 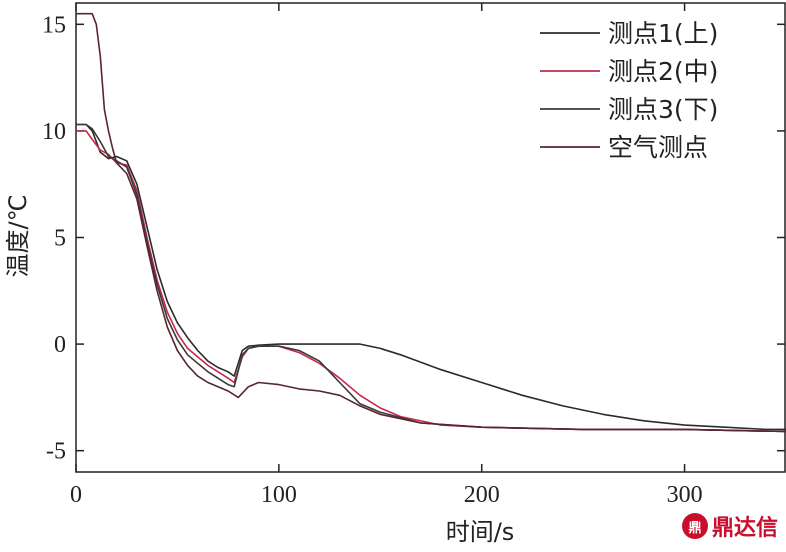 I want to click on watermark-text: 鼎达信, so click(x=744, y=528).